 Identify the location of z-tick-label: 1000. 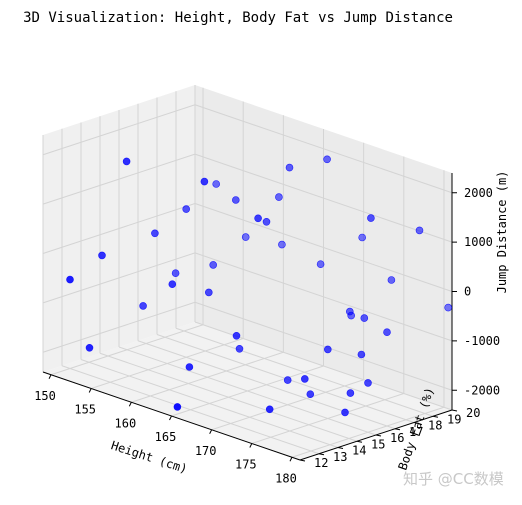
(478, 242).